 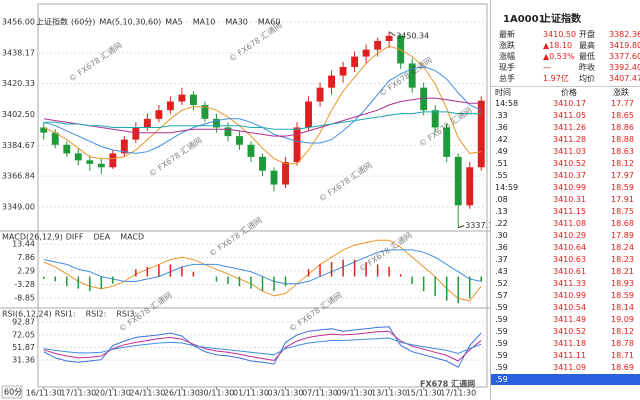 What do you see at coordinates (622, 211) in the screenshot?
I see `tick-change: 18.75` at bounding box center [622, 211].